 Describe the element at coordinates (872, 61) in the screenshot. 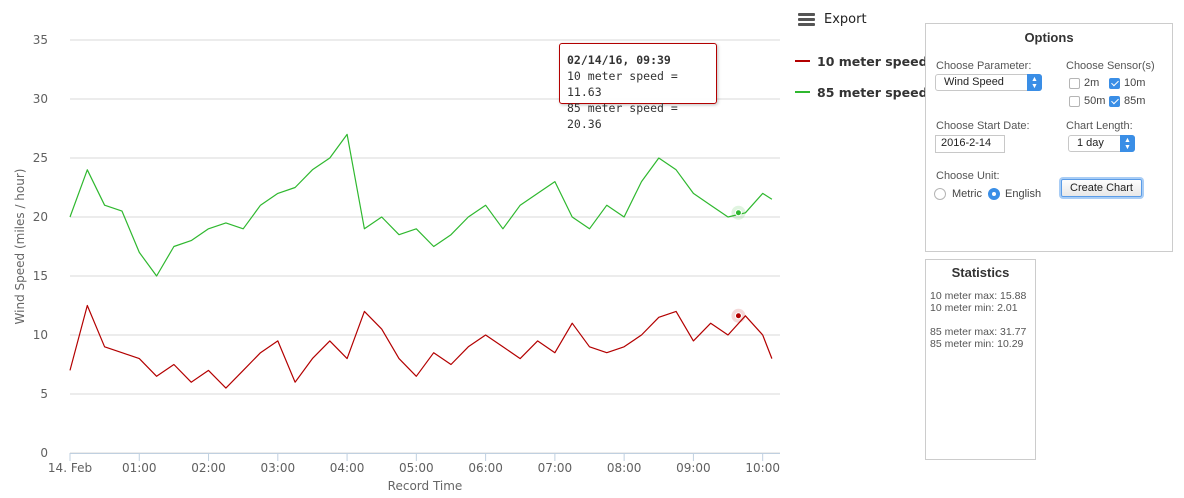

I see `legend-label-10m: 10 meter speed` at that location.